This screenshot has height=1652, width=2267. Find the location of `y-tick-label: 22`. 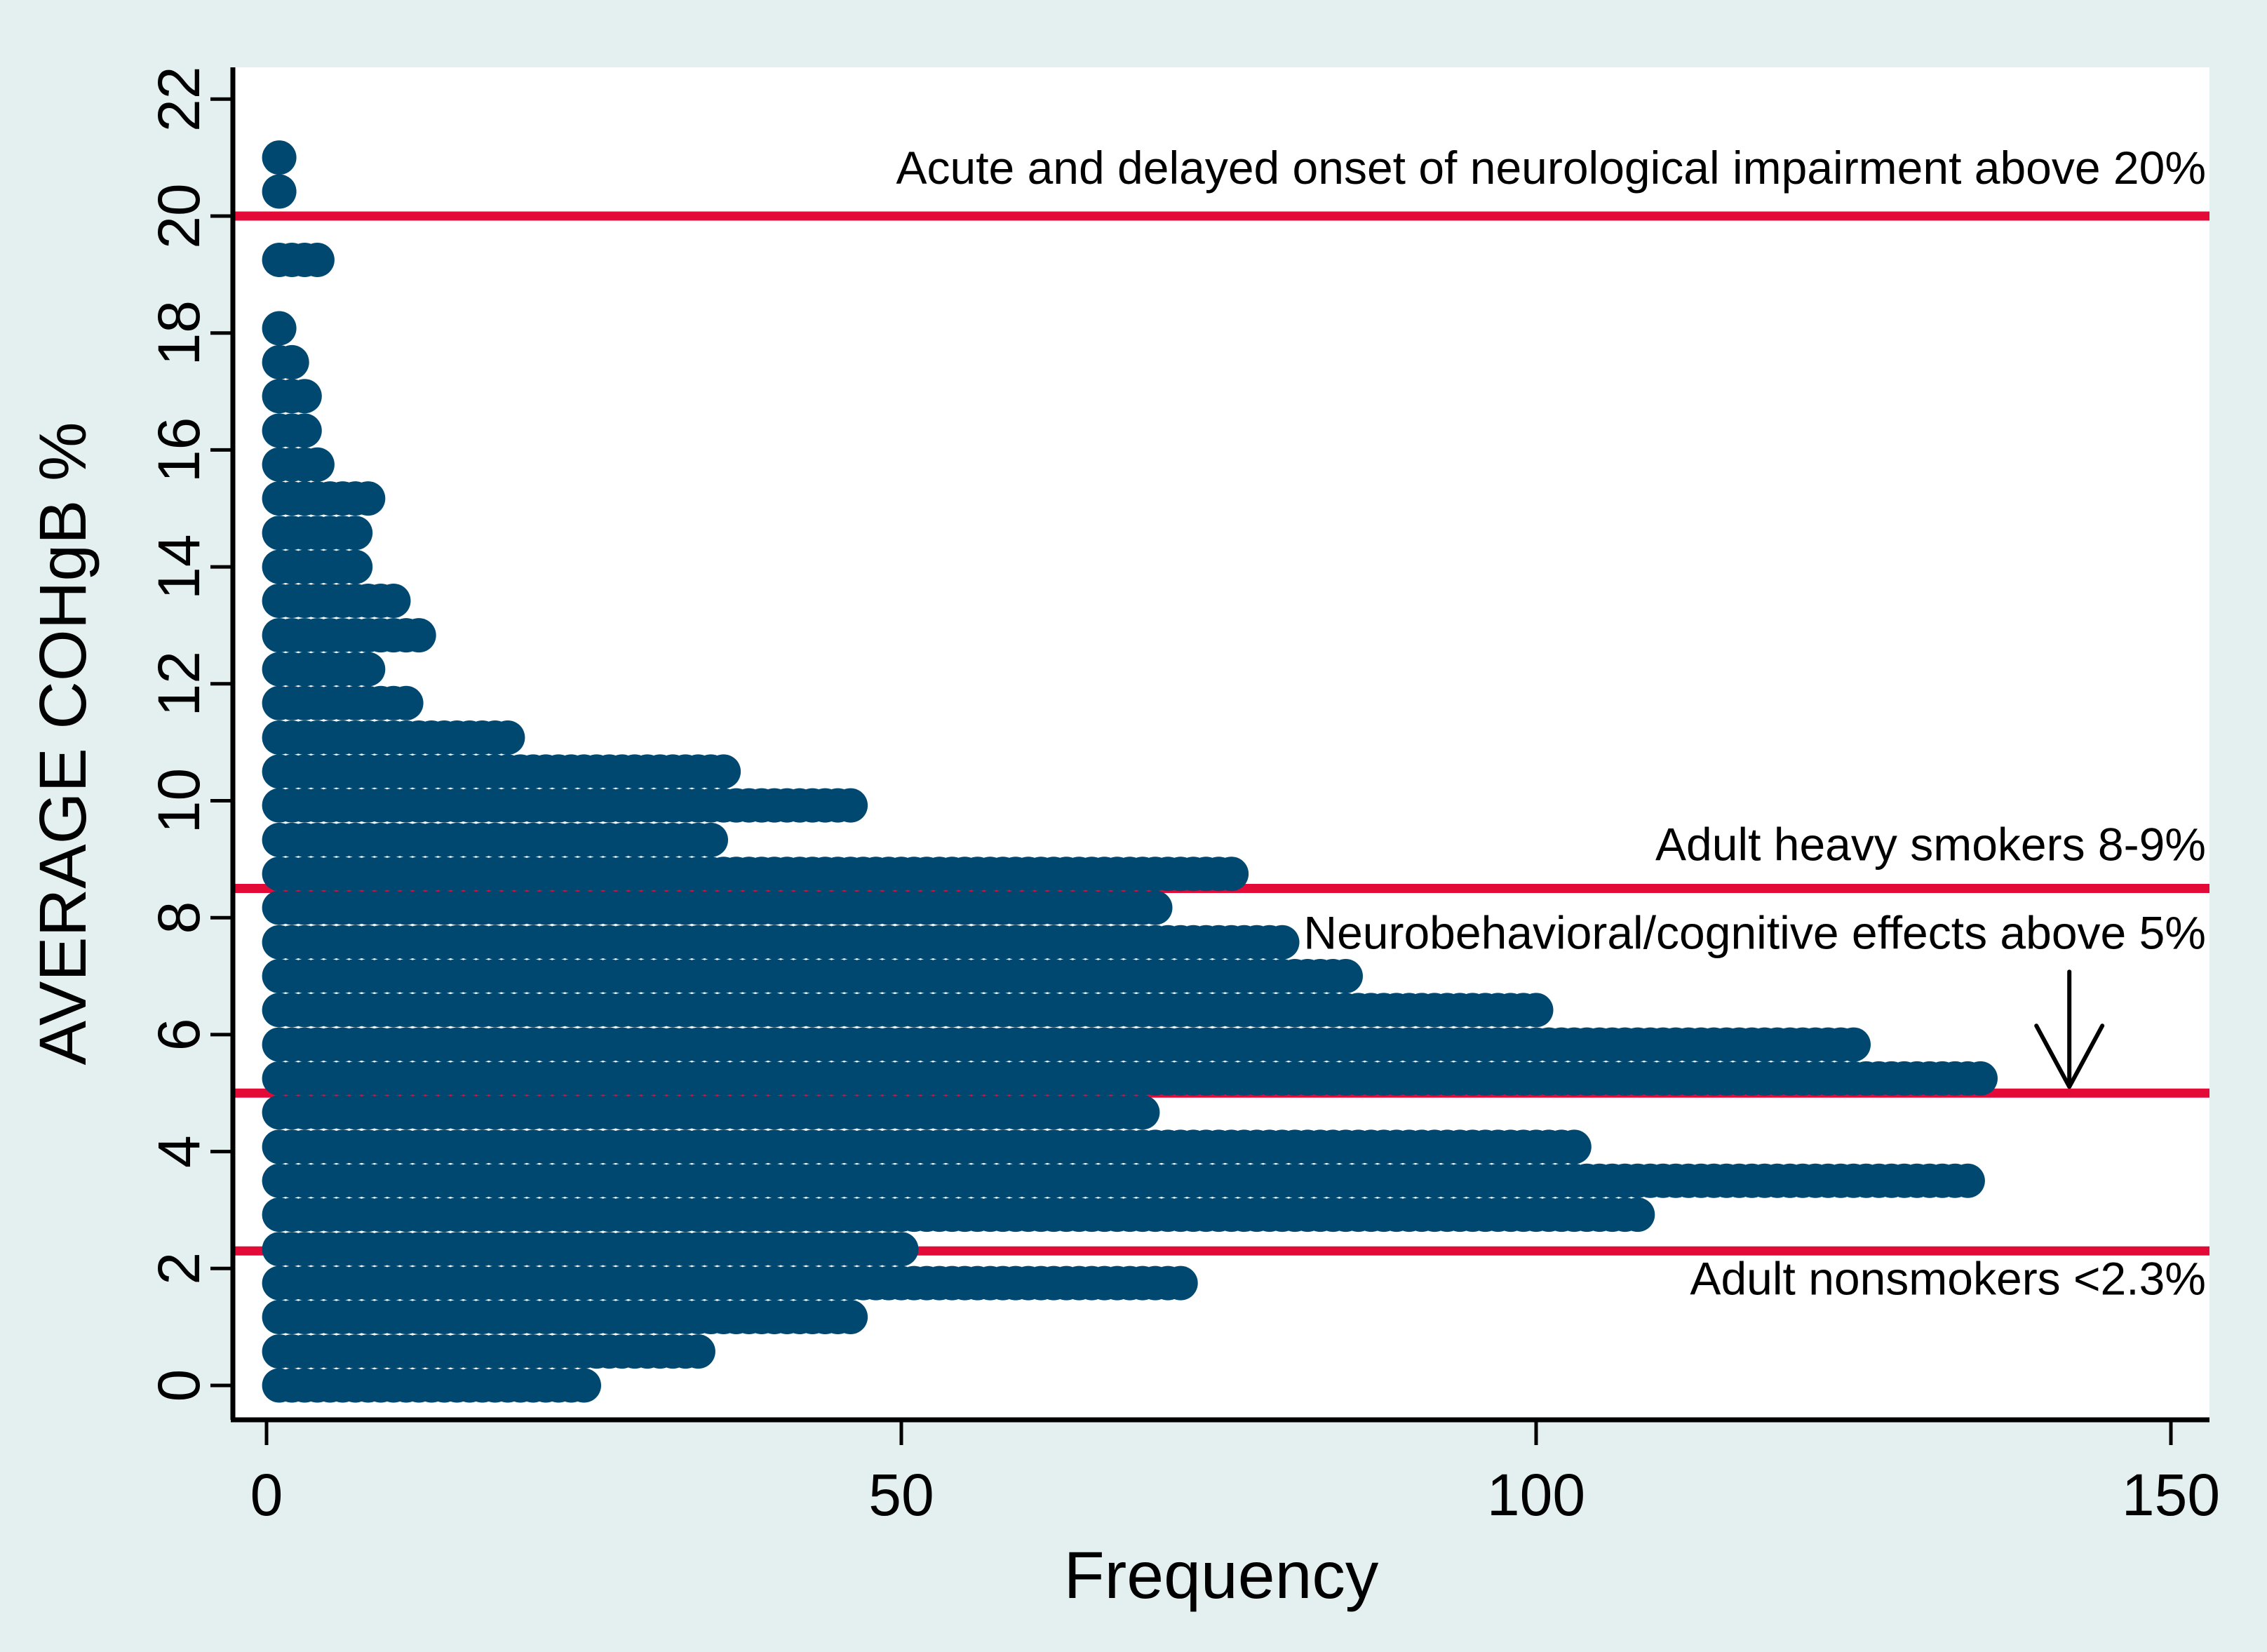

y-tick-label: 22 is located at coordinates (179, 99).